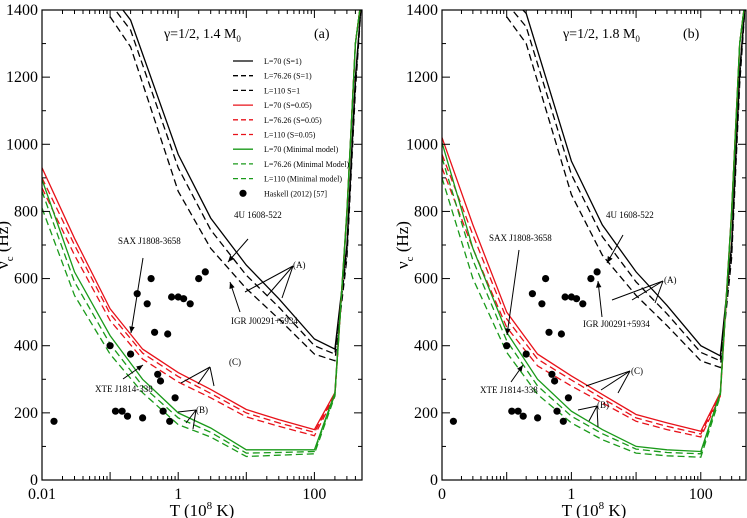  I want to click on x-axis-title: T (108 K), so click(594, 509).